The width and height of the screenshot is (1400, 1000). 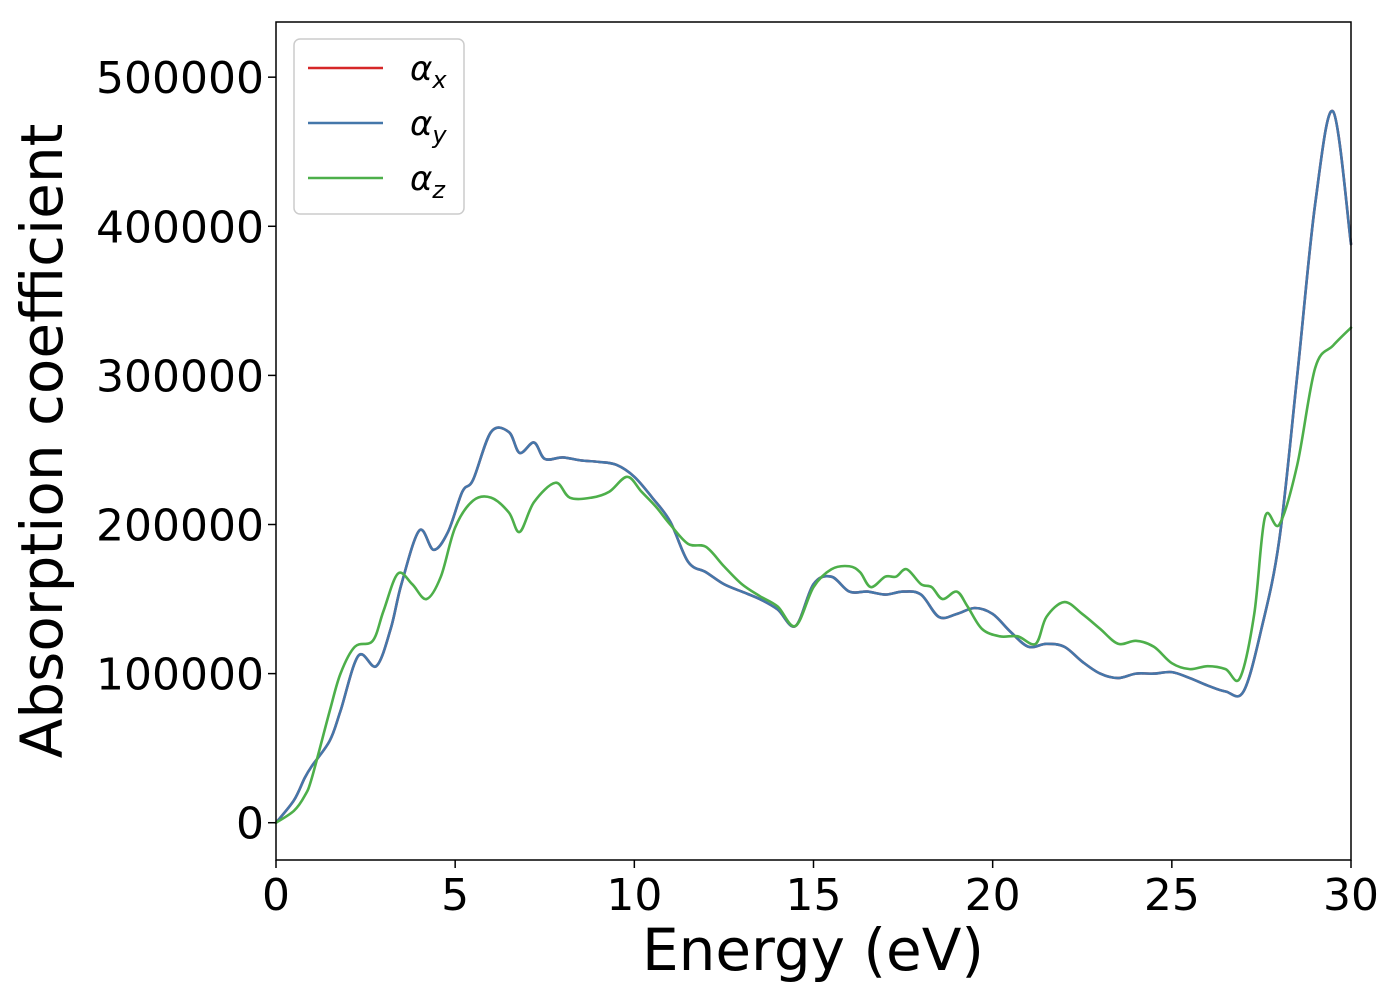 I want to click on legend-label-alpha-z: αz, so click(x=428, y=181).